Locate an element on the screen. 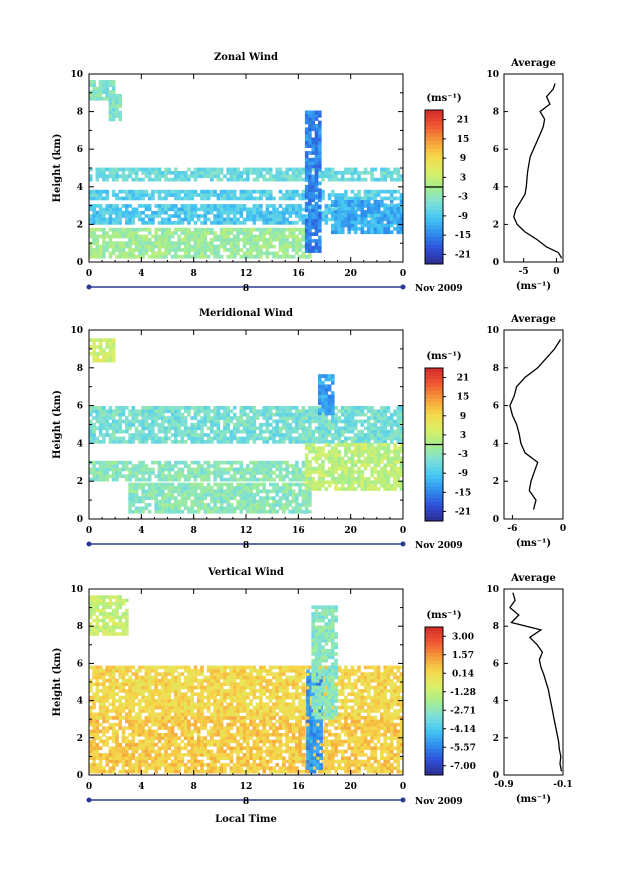 This screenshot has width=623, height=873. panel-title: Meridional Wind is located at coordinates (246, 313).